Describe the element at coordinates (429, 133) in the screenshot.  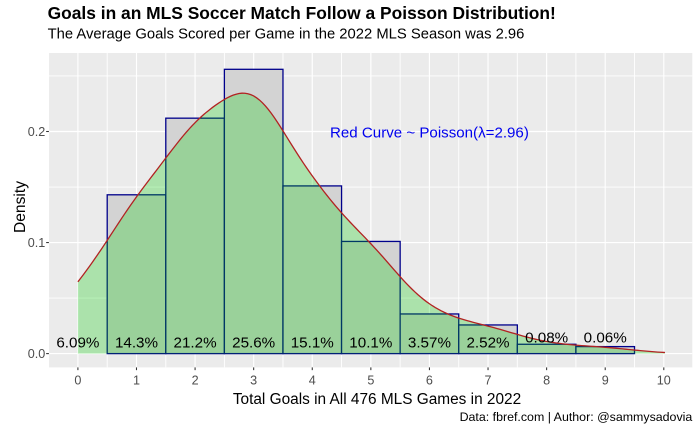
I see `svg-text: Red Curve ~ Poisson(λ=2.96)` at that location.